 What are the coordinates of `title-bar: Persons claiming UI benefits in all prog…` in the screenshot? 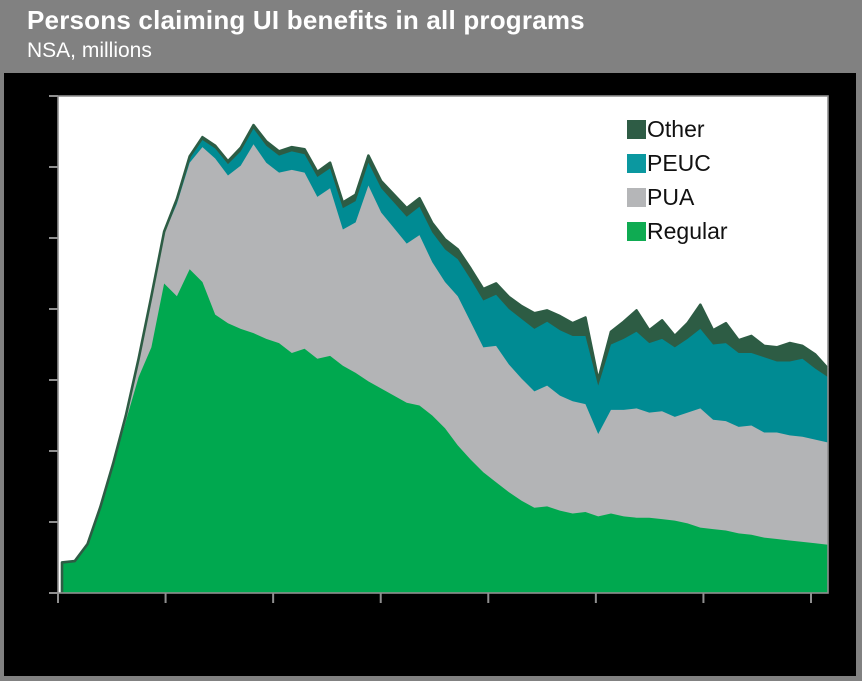 It's located at (431, 36).